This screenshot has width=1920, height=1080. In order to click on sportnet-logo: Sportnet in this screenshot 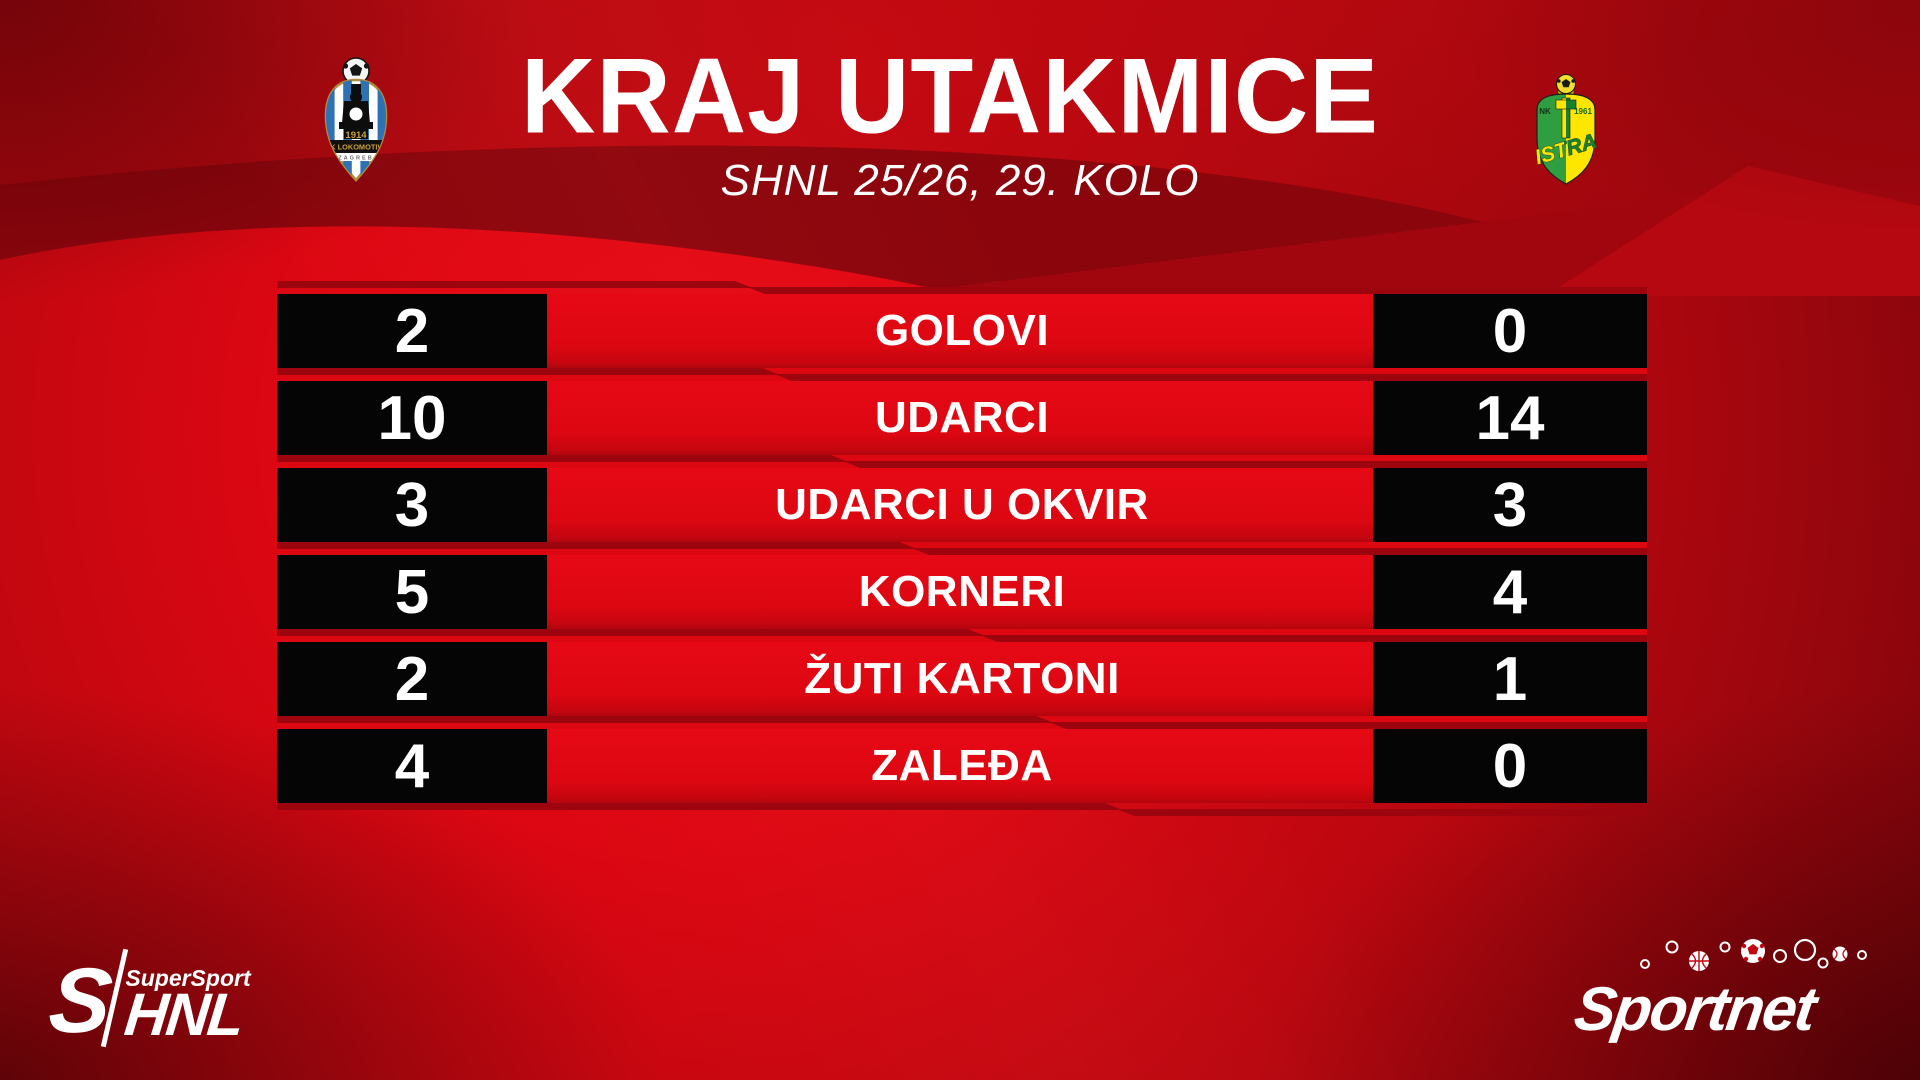, I will do `click(1727, 989)`.